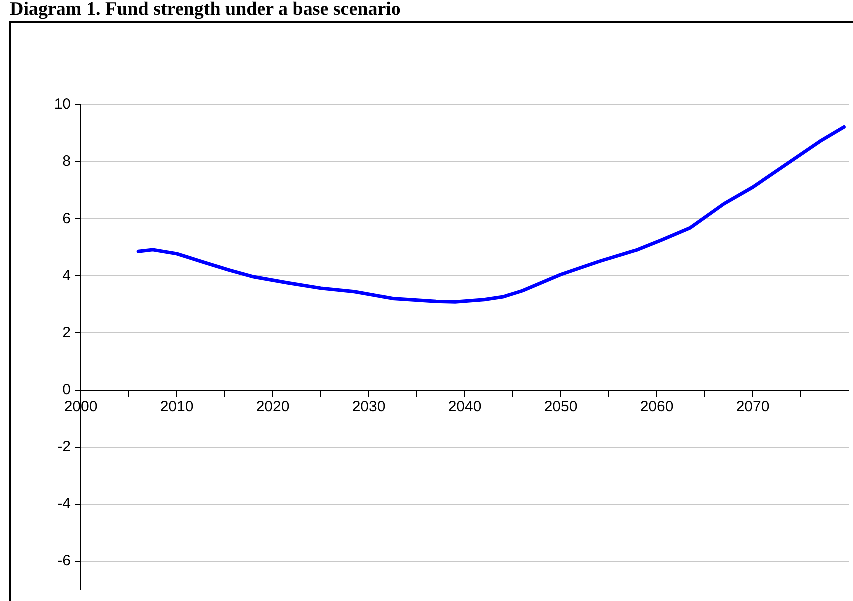 Image resolution: width=853 pixels, height=601 pixels. I want to click on y-tick-label: 2, so click(66, 333).